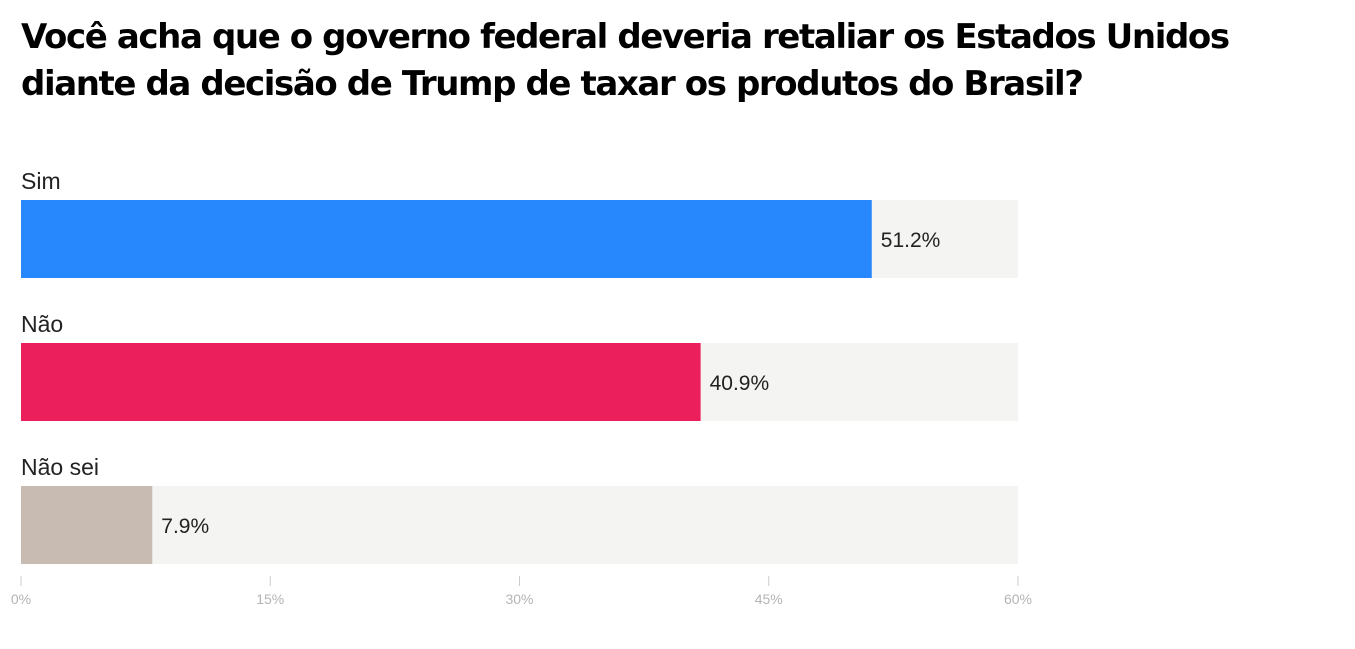 This screenshot has height=649, width=1355. What do you see at coordinates (740, 383) in the screenshot?
I see `value-label: 40.9%` at bounding box center [740, 383].